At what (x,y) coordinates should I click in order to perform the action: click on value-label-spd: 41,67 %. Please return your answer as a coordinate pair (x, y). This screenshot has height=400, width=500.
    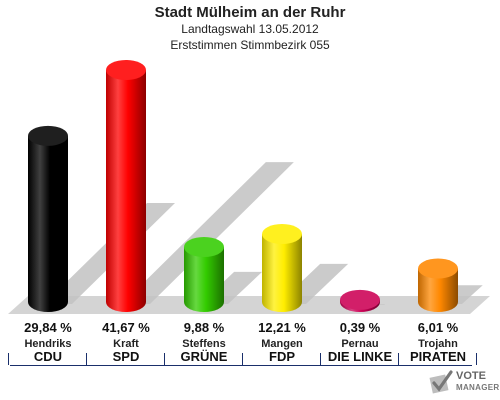
    Looking at the image, I should click on (126, 327).